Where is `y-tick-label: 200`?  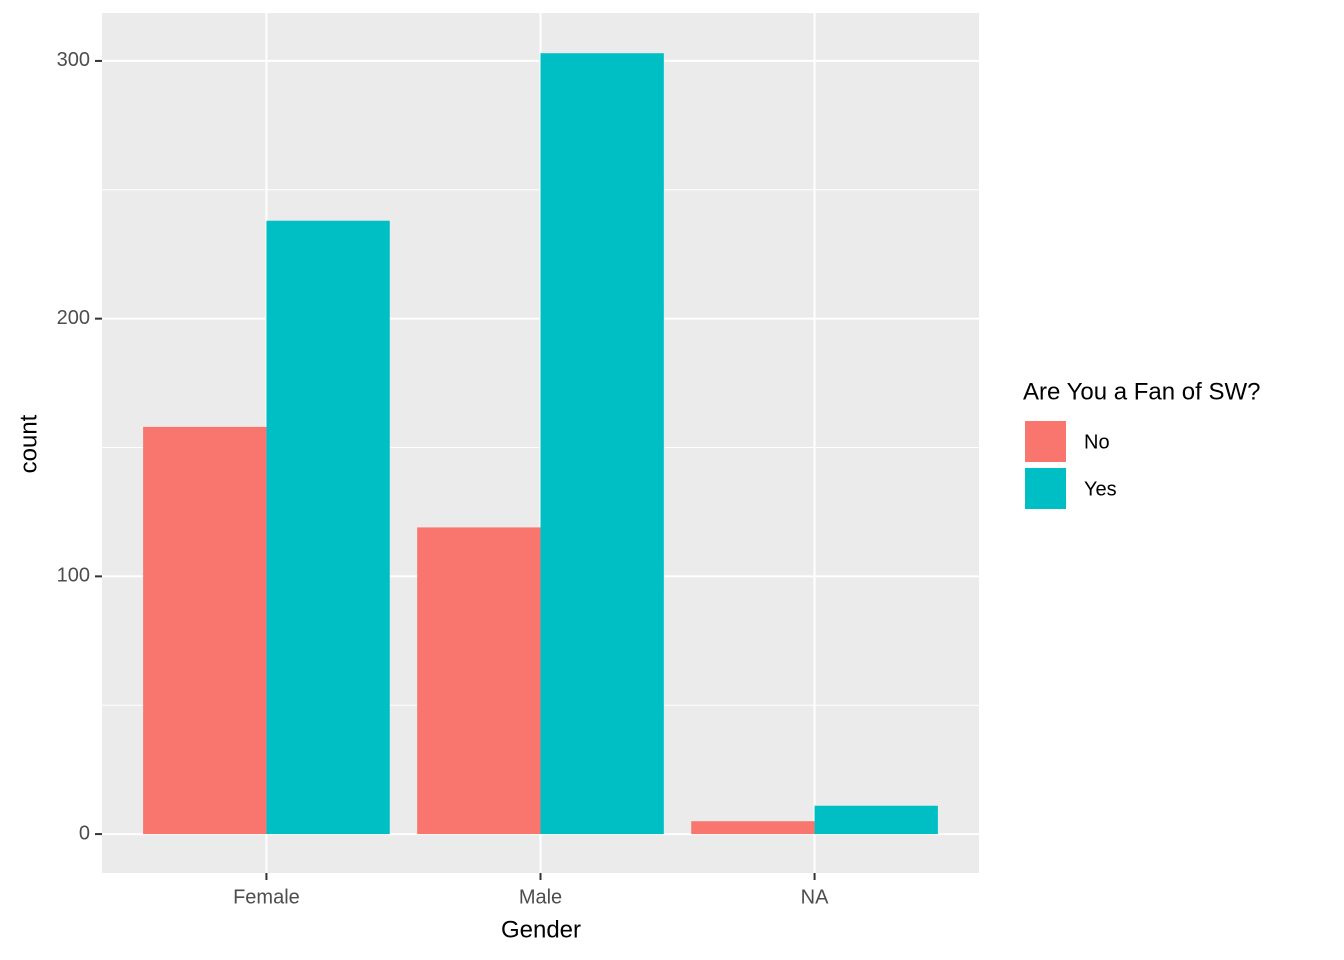 y-tick-label: 200 is located at coordinates (73, 318).